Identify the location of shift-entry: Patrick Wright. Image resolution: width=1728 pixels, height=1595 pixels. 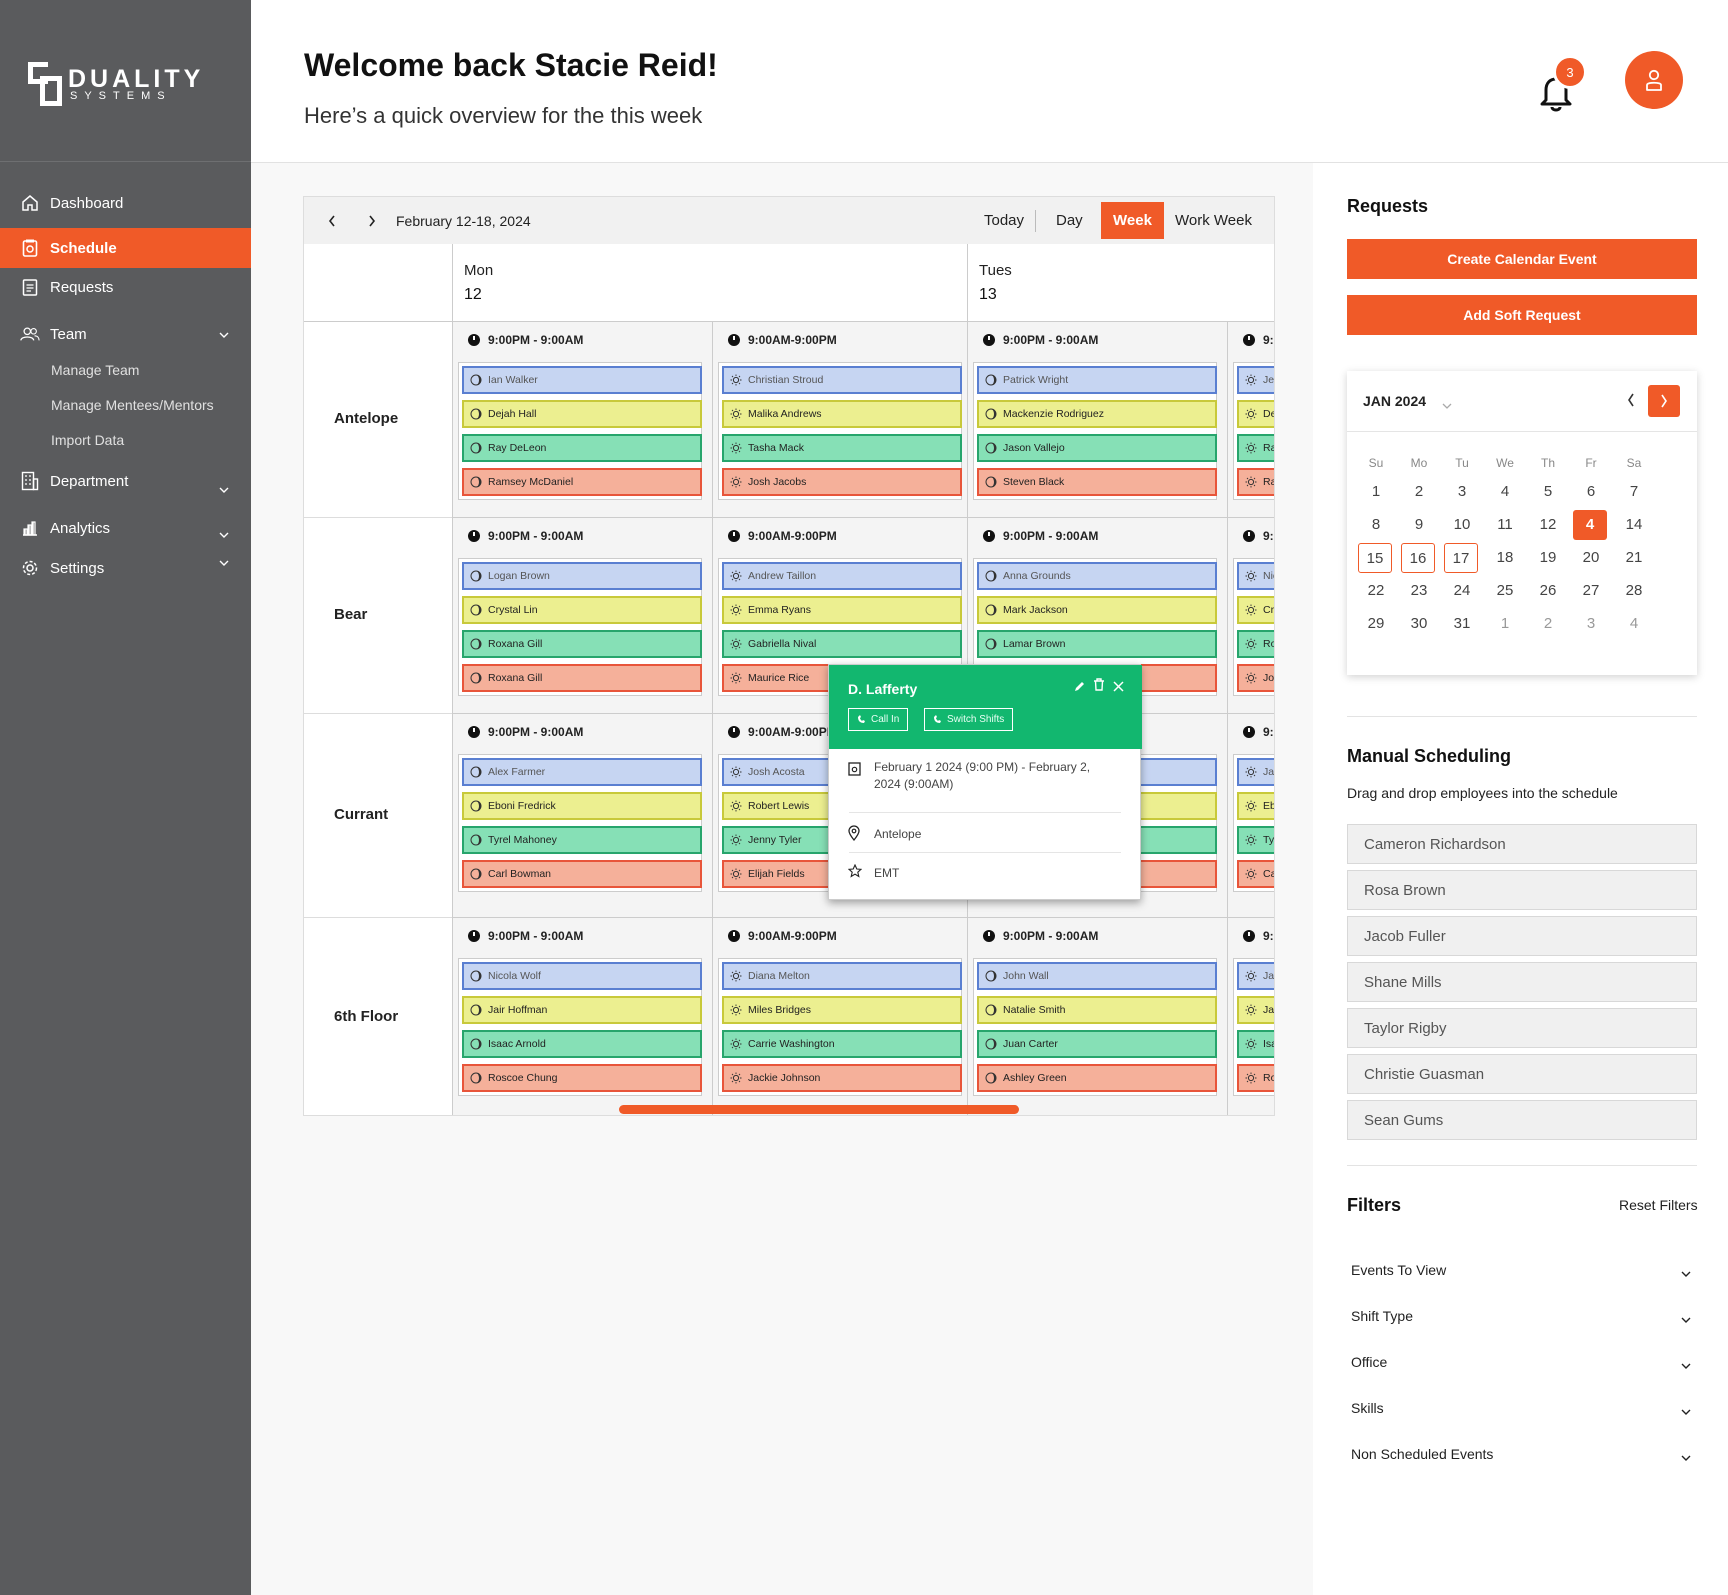
(1097, 380).